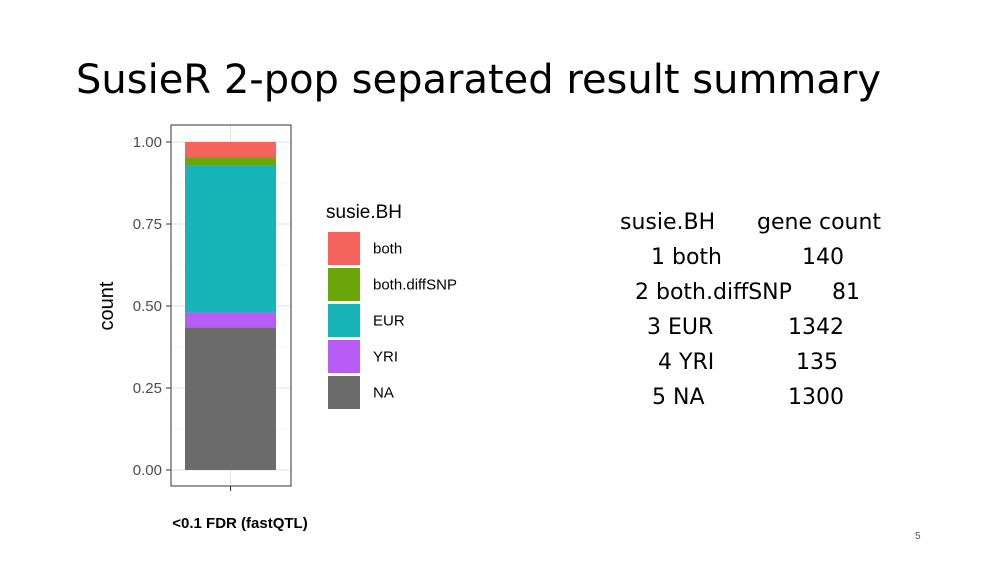 The image size is (1000, 563). Describe the element at coordinates (230, 239) in the screenshot. I see `bar-segment-eur` at that location.